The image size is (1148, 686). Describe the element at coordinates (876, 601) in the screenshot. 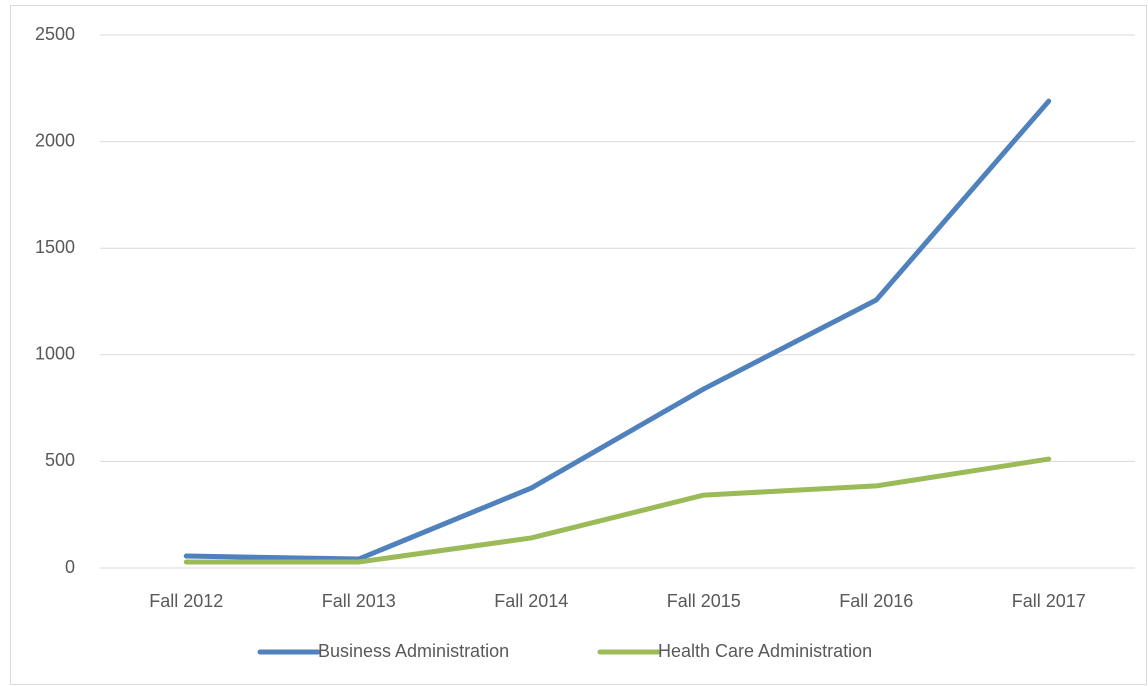

I see `x-tick-label: Fall 2016` at that location.